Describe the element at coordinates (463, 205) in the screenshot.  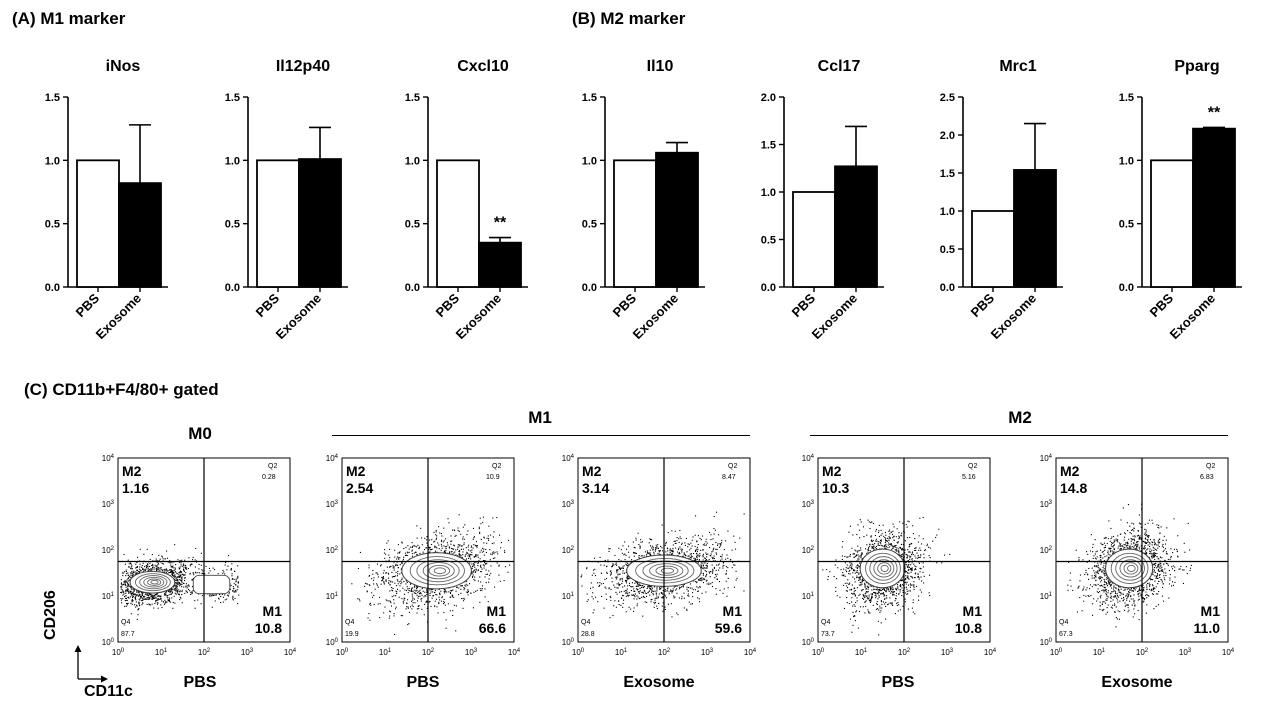
I see `bar-chart-cxcl10: Cxcl10 0.0 0.5 1.0 1.5 PBS Exosome **` at that location.